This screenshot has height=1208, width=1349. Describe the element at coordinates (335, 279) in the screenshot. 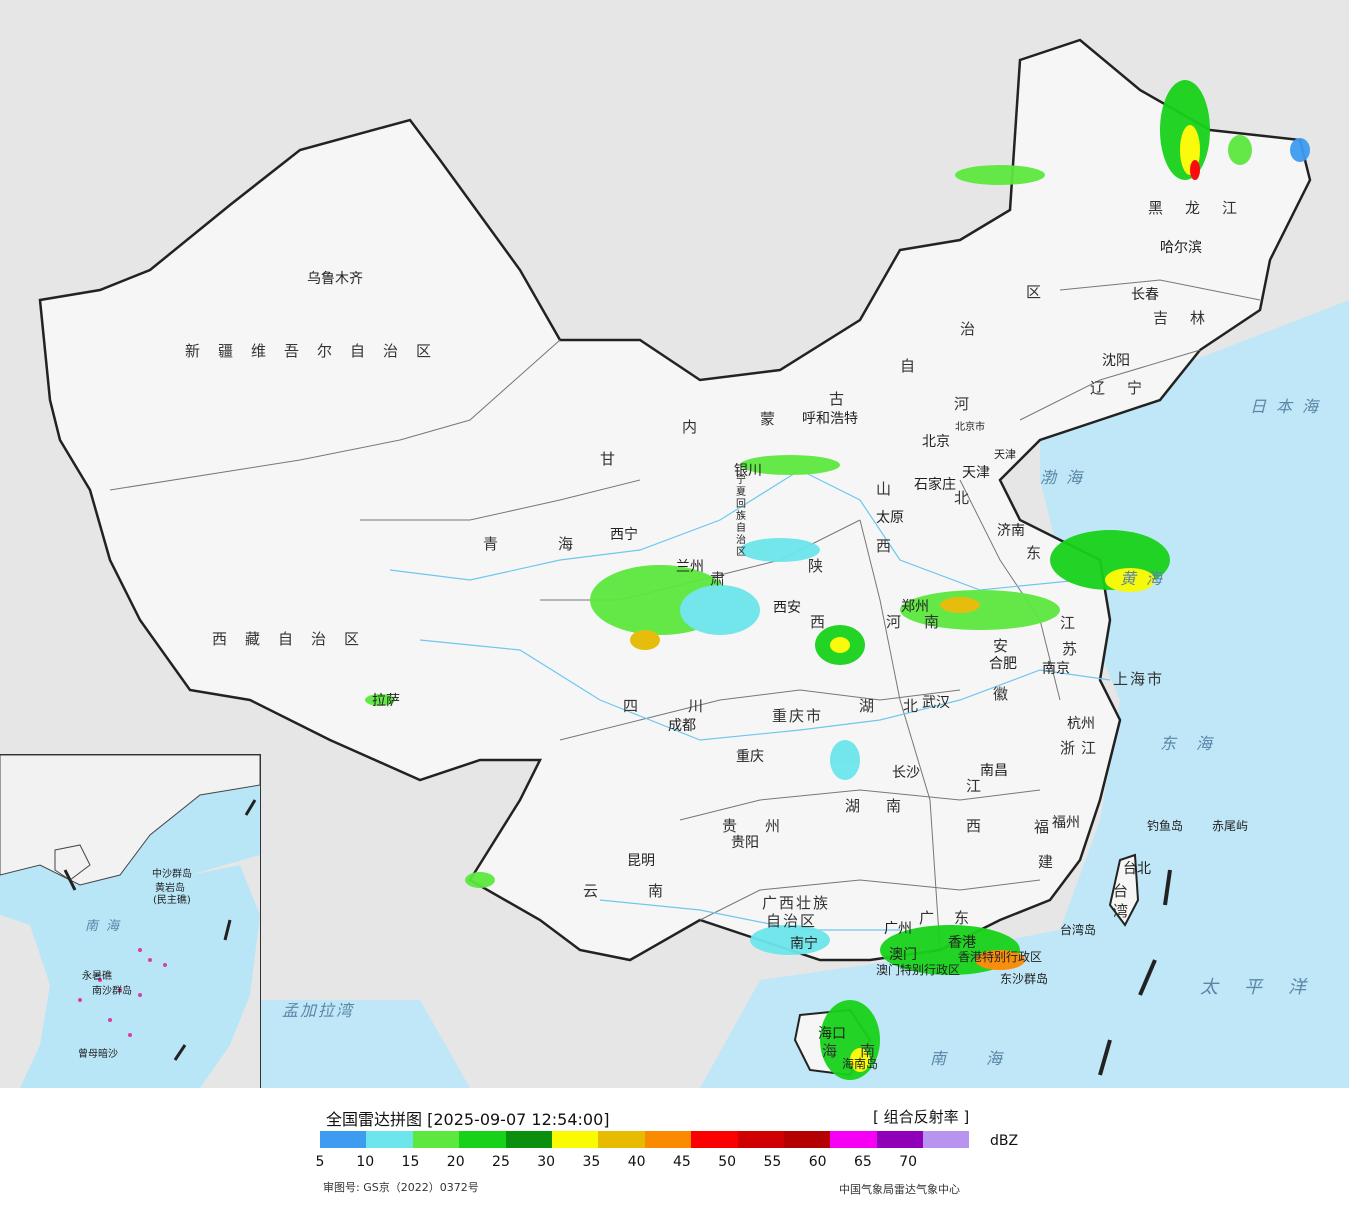

I see `city-urumqi: 乌鲁木齐` at that location.